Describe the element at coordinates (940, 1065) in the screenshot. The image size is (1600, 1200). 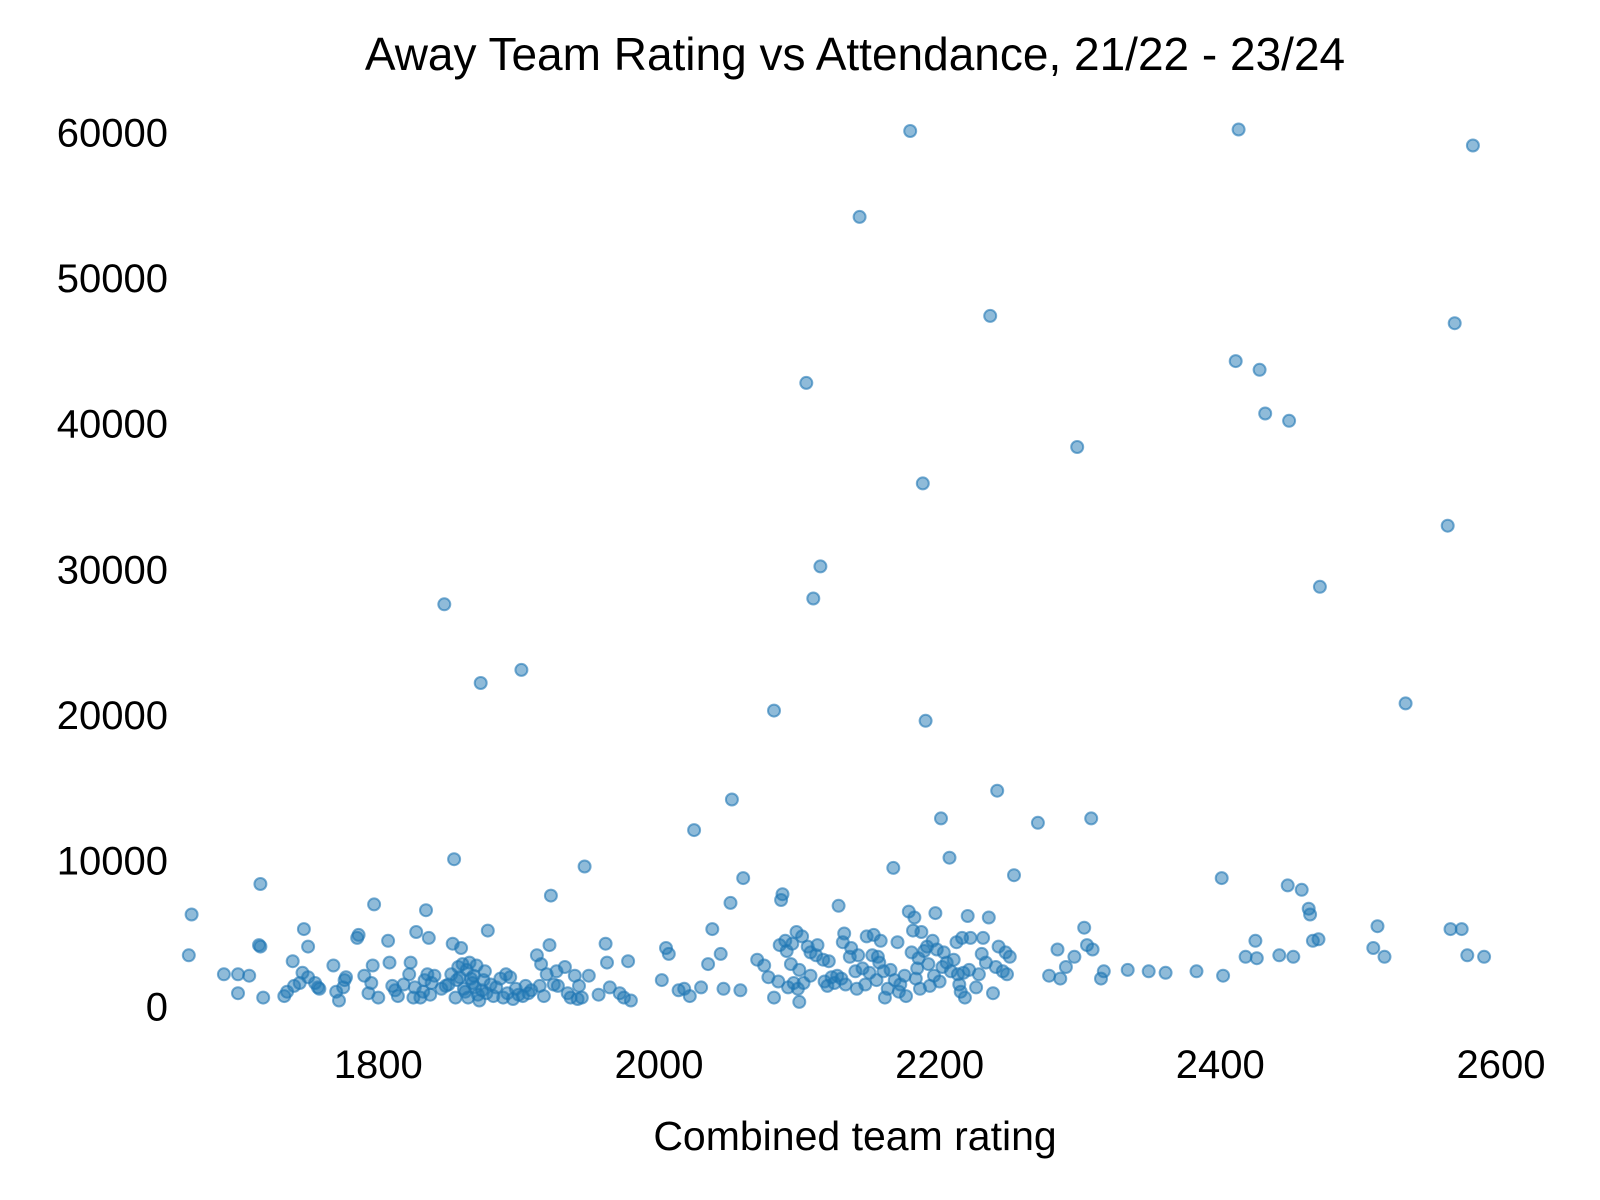
I see `x-axis-ticks: 1800 2000 2200 2400 2600` at that location.